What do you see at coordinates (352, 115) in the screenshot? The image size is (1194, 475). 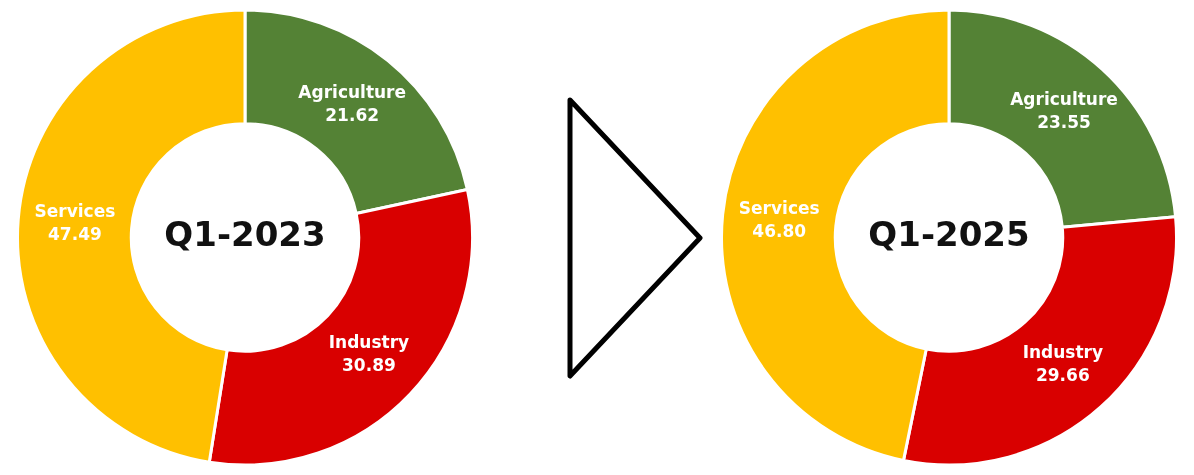 I see `data-label: 21.62` at bounding box center [352, 115].